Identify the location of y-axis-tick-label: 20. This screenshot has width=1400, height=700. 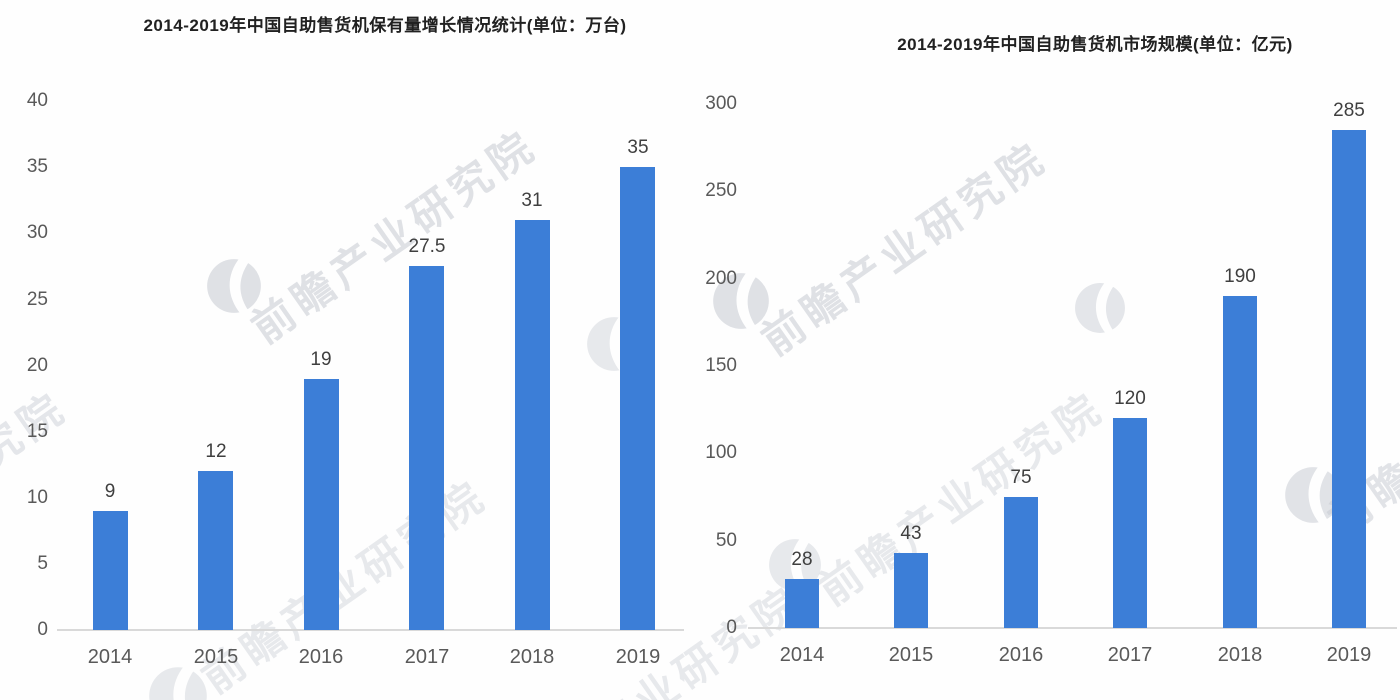
(37, 365).